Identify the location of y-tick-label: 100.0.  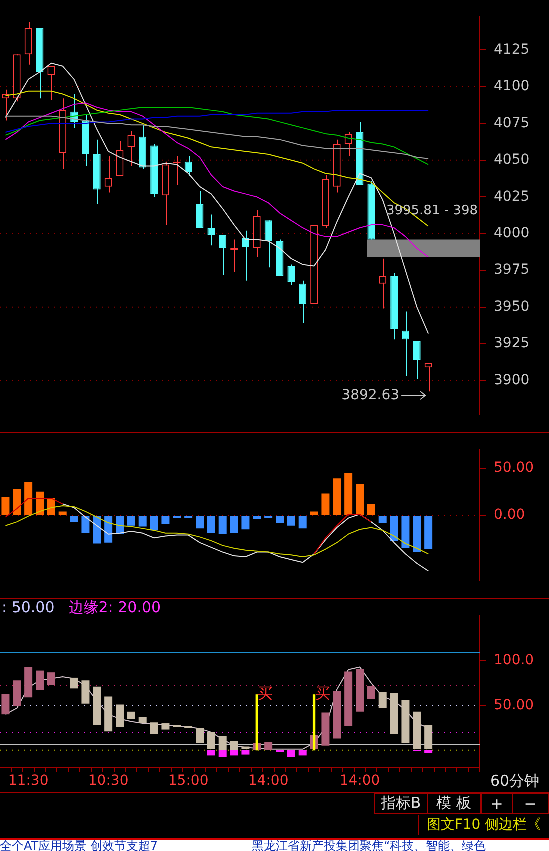
(514, 660).